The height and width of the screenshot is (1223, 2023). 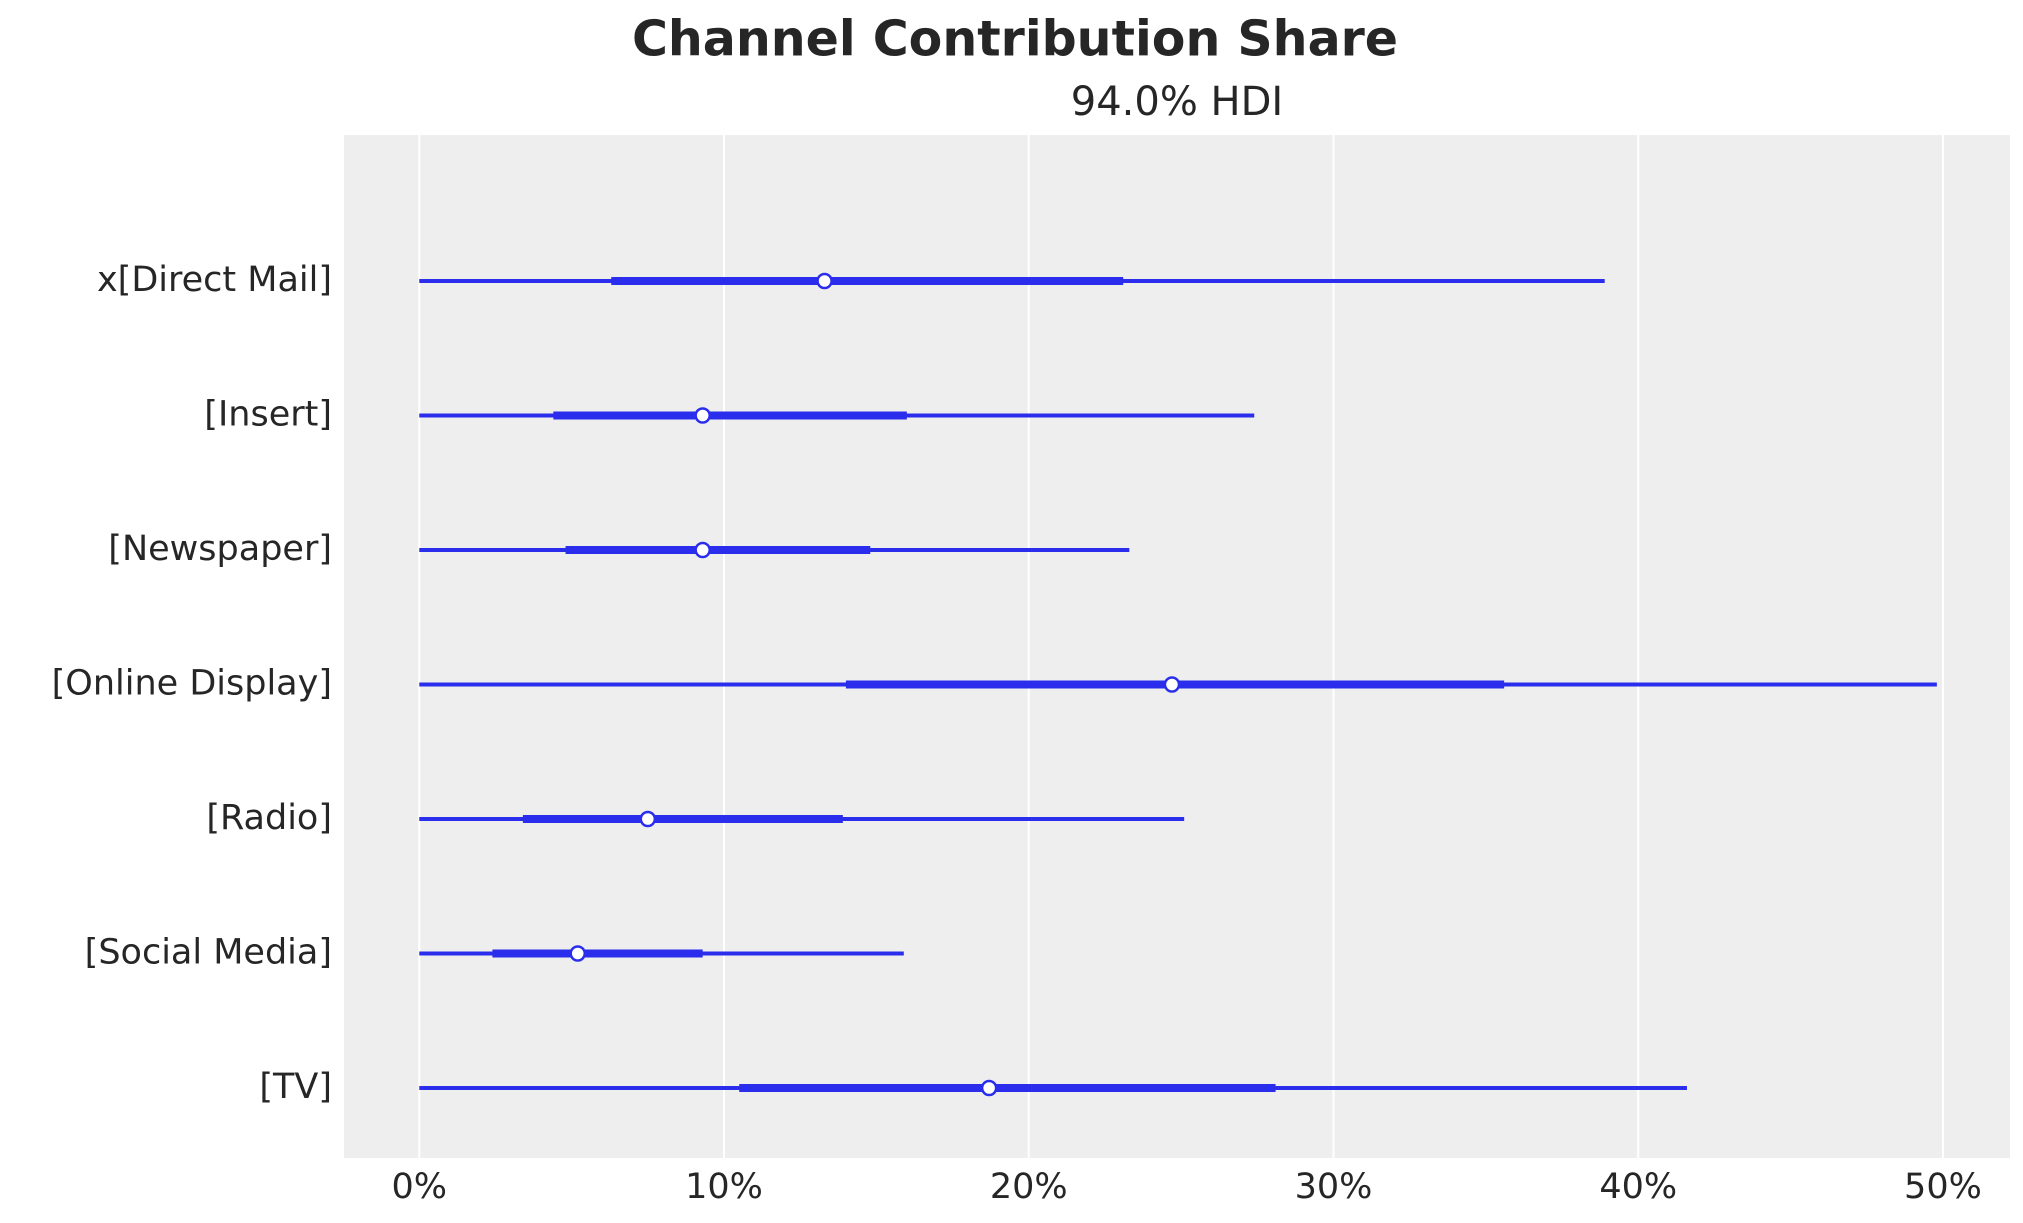 I want to click on x-tick-label: 50%, so click(x=1943, y=1187).